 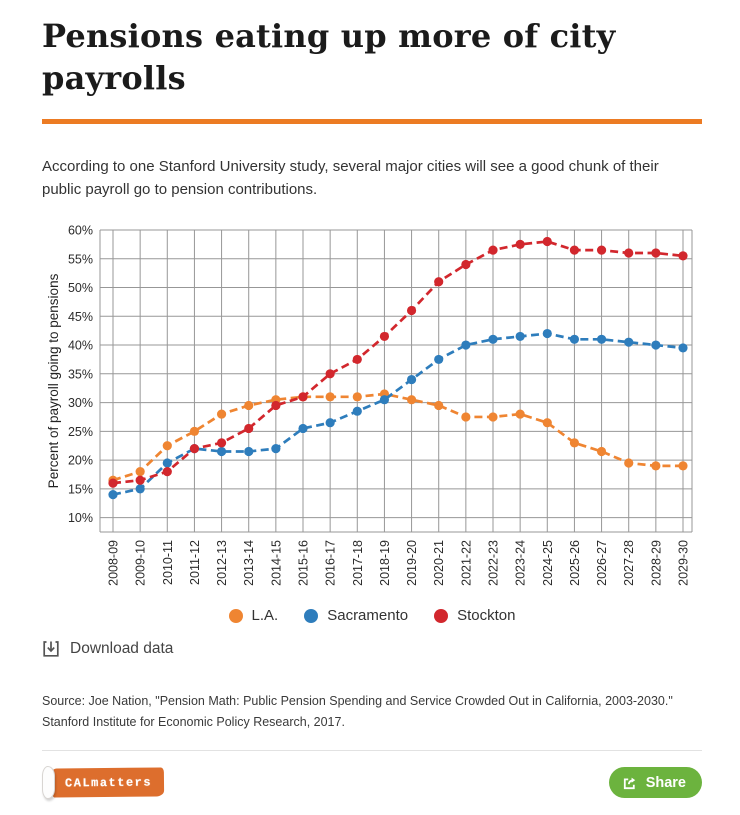 I want to click on y-axis-title: Percent of payroll going to pensions, so click(x=53, y=381).